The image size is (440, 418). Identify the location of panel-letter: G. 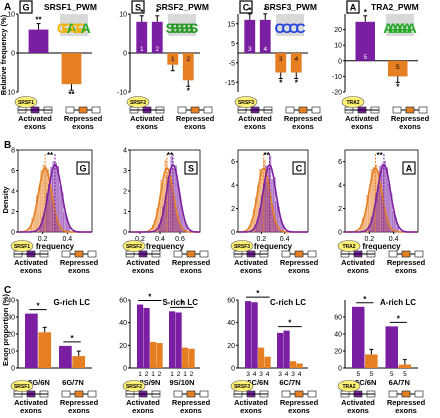
(25, 8).